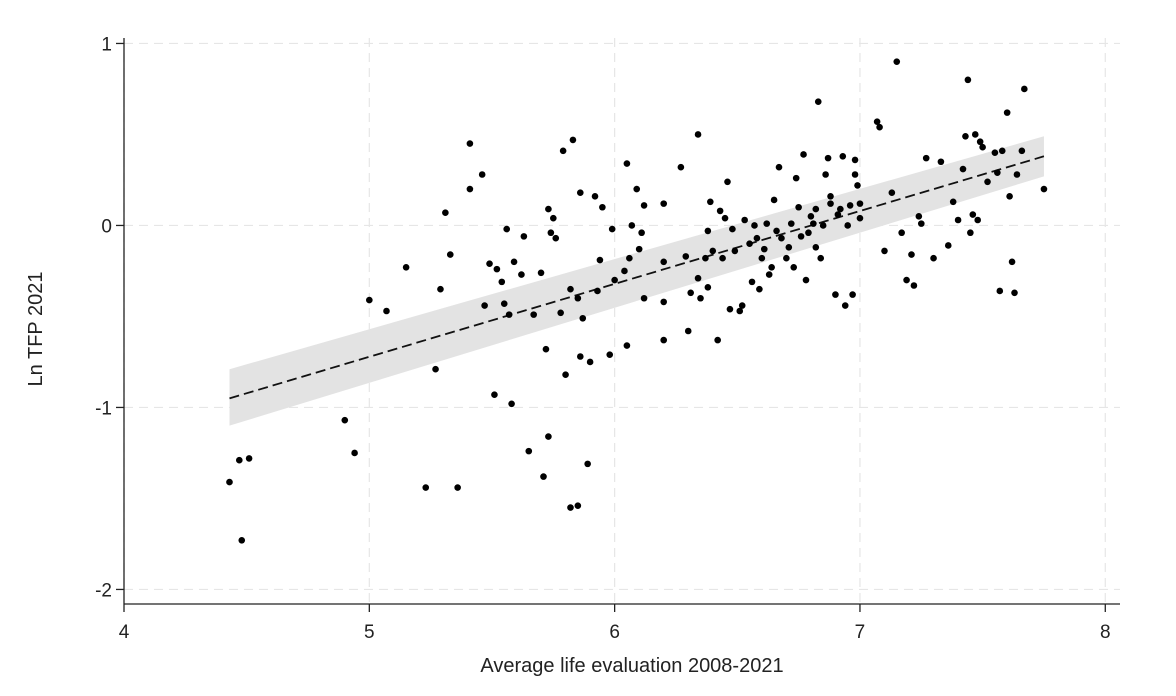 The image size is (1176, 696). Describe the element at coordinates (1105, 632) in the screenshot. I see `x-tick-label: 8` at that location.